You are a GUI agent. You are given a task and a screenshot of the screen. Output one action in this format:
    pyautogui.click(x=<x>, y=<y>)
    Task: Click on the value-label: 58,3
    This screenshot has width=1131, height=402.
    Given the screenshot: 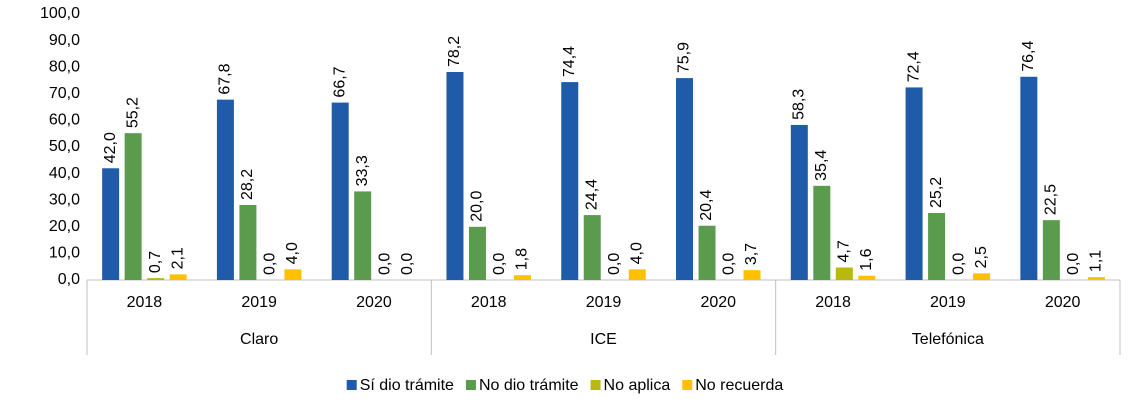 What is the action you would take?
    pyautogui.click(x=799, y=104)
    